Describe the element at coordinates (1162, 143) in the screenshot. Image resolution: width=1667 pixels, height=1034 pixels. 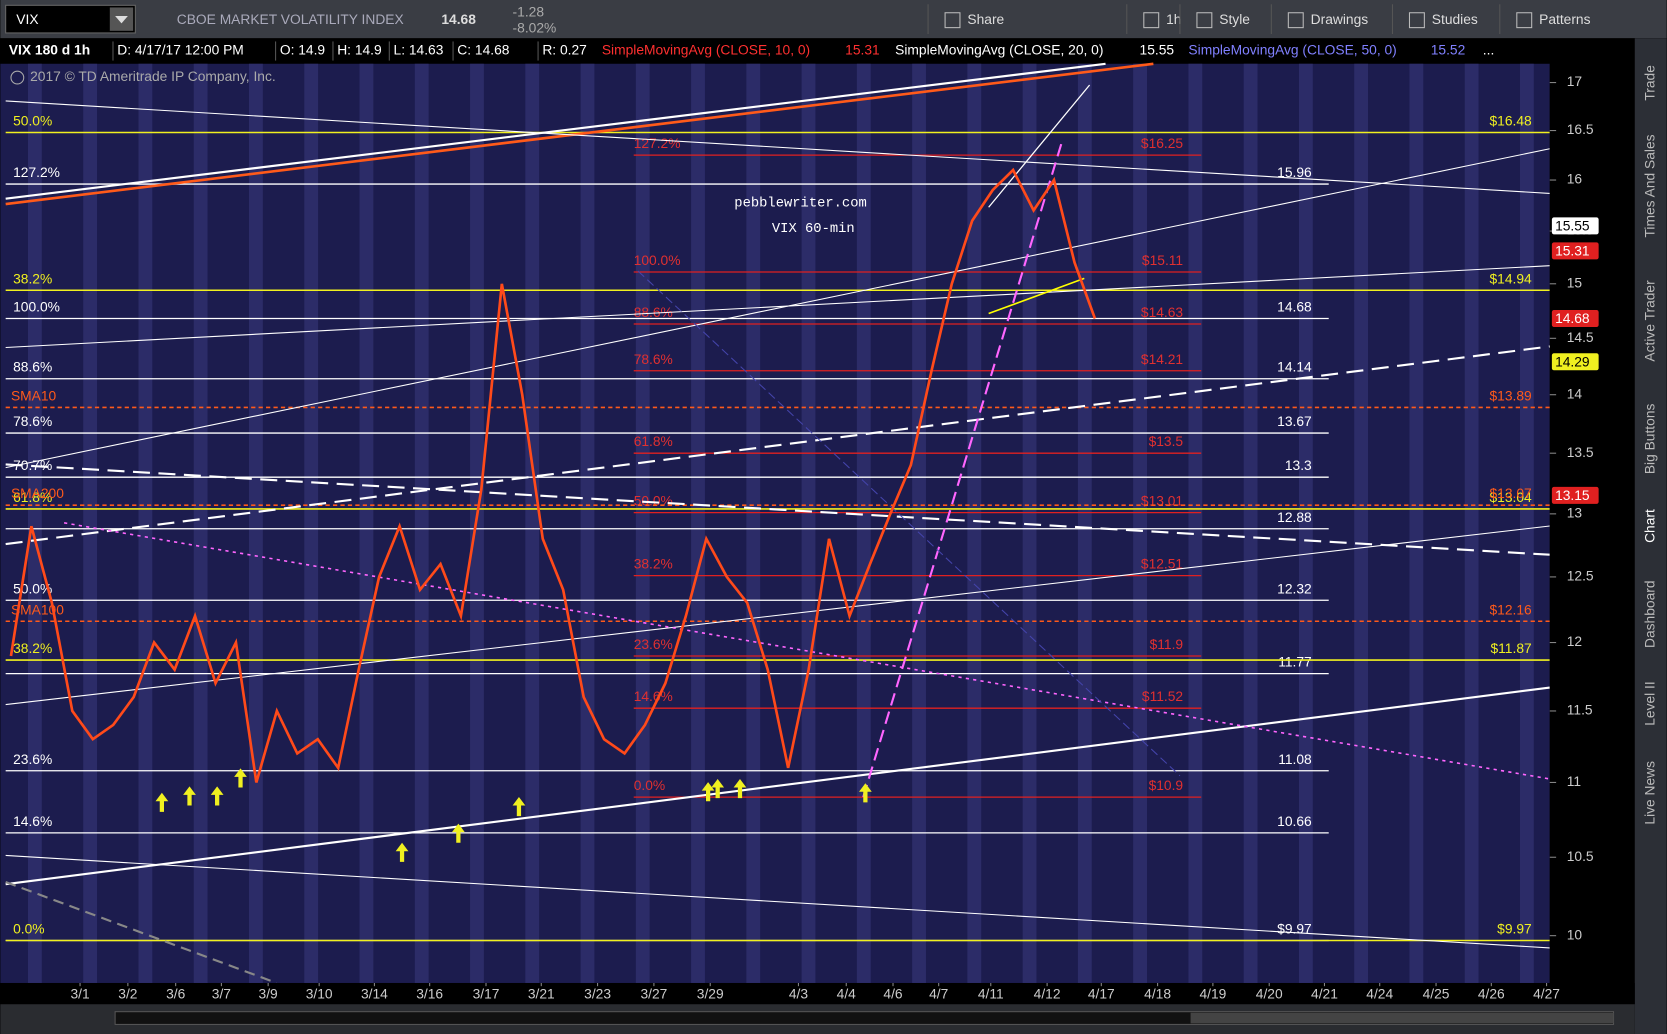
I see `fib-price: $16.25` at that location.